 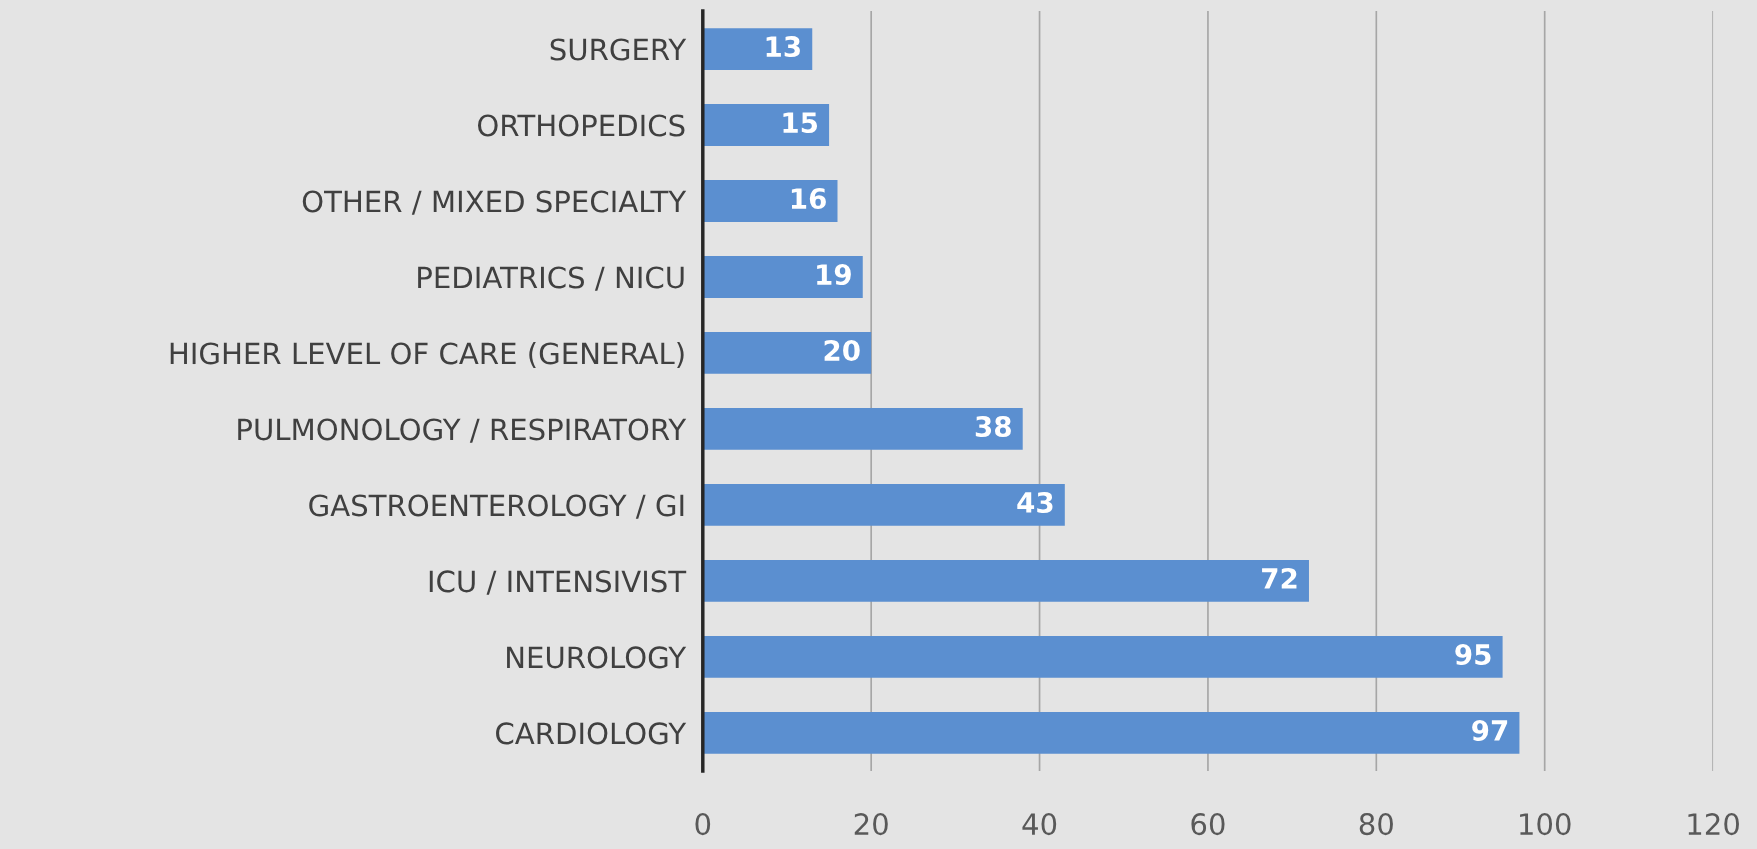 I want to click on data-label: 72, so click(x=1279, y=578).